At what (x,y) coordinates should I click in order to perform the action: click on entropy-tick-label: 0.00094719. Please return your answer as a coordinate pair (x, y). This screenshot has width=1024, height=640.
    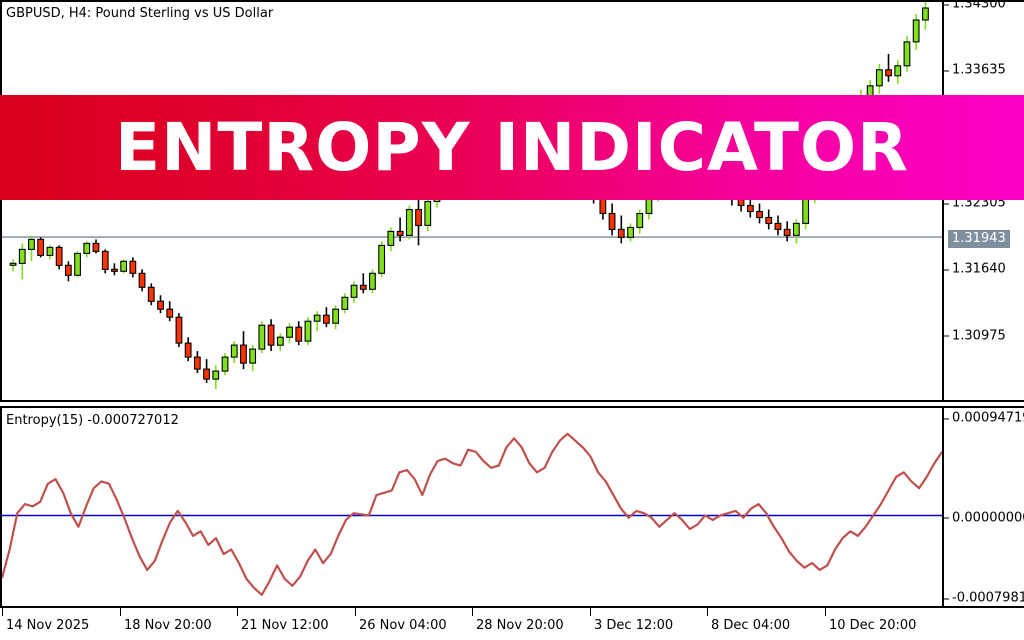
    Looking at the image, I should click on (984, 418).